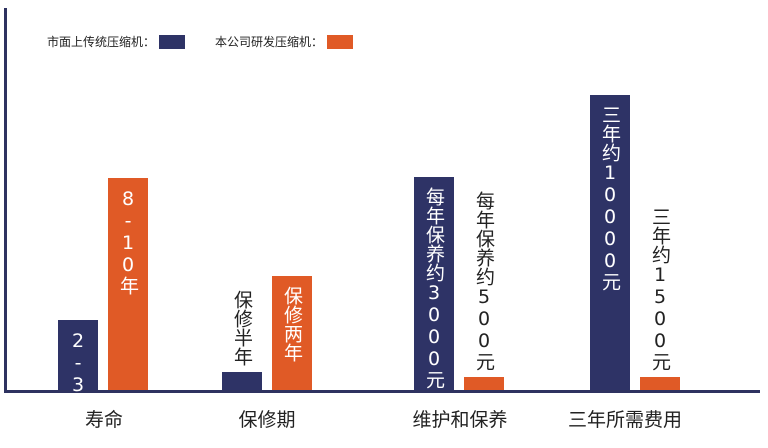  I want to click on legend-item-traditional: 市面上传统压缩机：, so click(116, 41).